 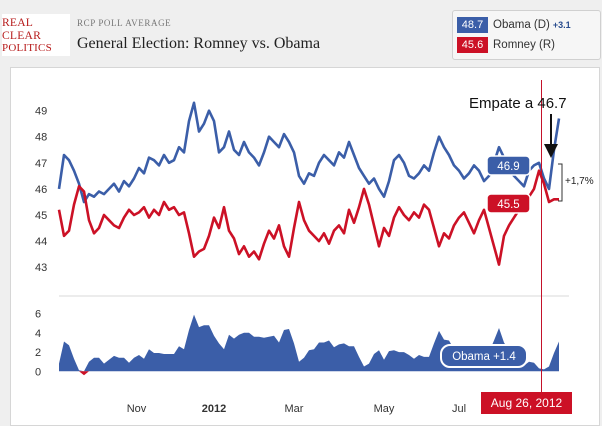 What do you see at coordinates (384, 409) in the screenshot?
I see `x-tick-3: May` at bounding box center [384, 409].